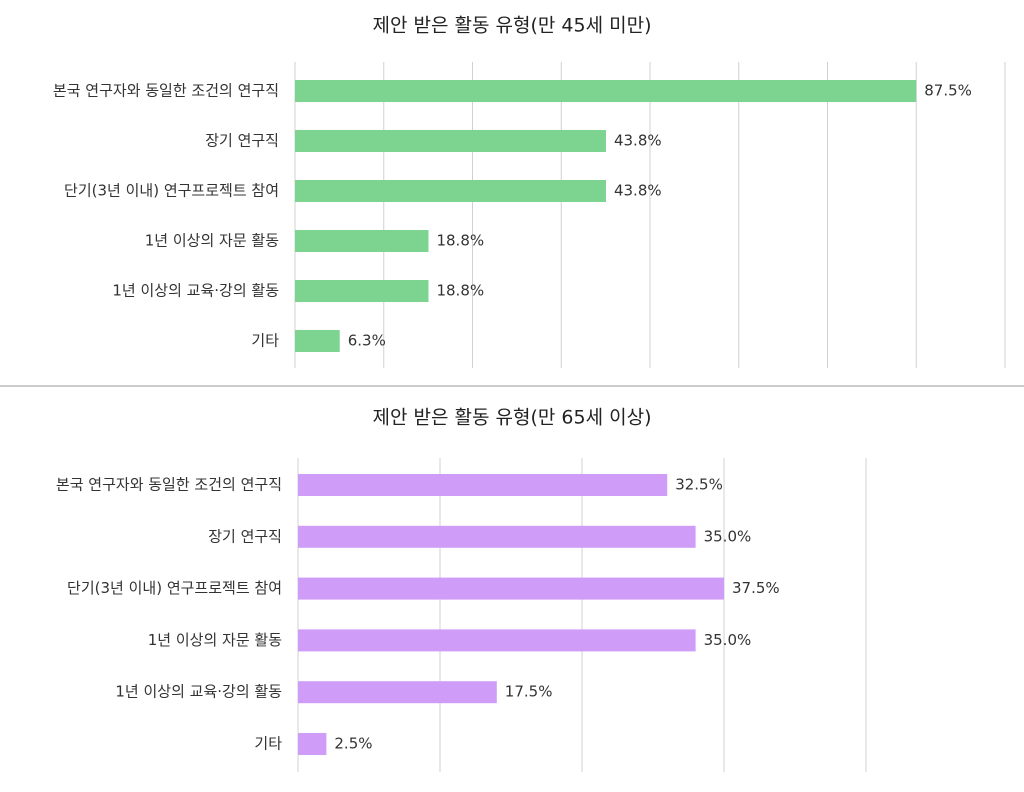 This screenshot has height=792, width=1024. I want to click on value-label: 32.5%, so click(699, 485).